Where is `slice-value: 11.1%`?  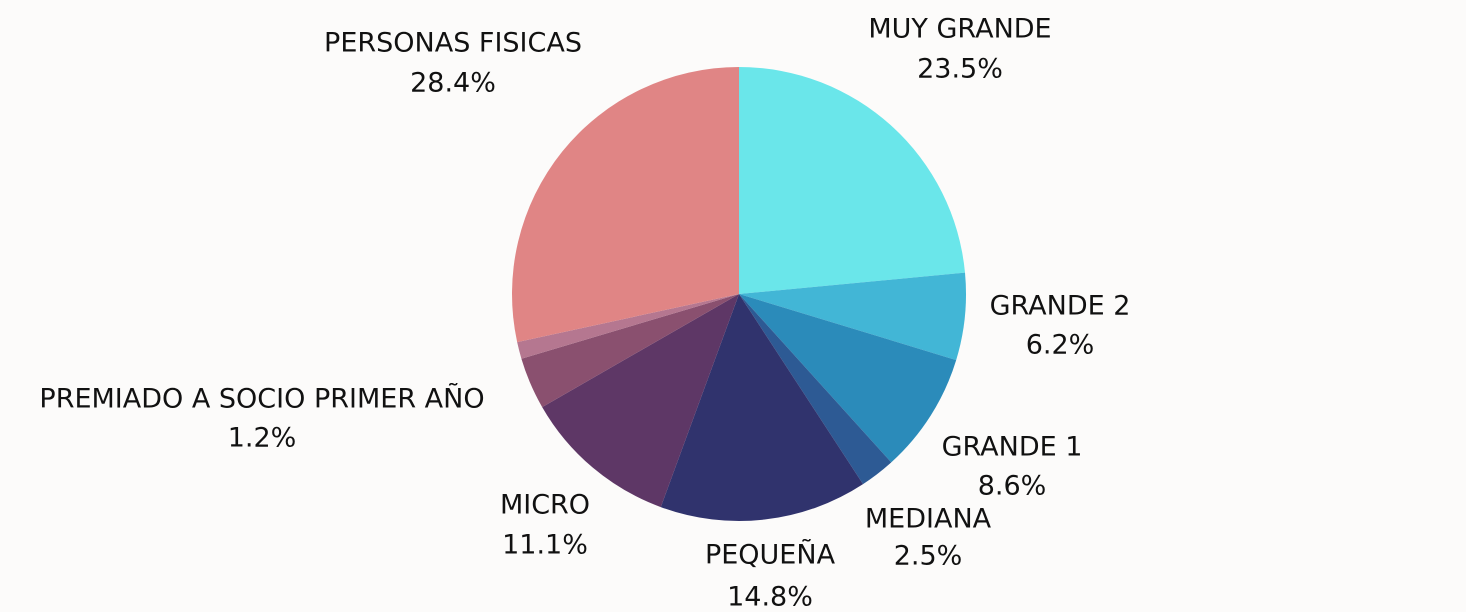 slice-value: 11.1% is located at coordinates (545, 545).